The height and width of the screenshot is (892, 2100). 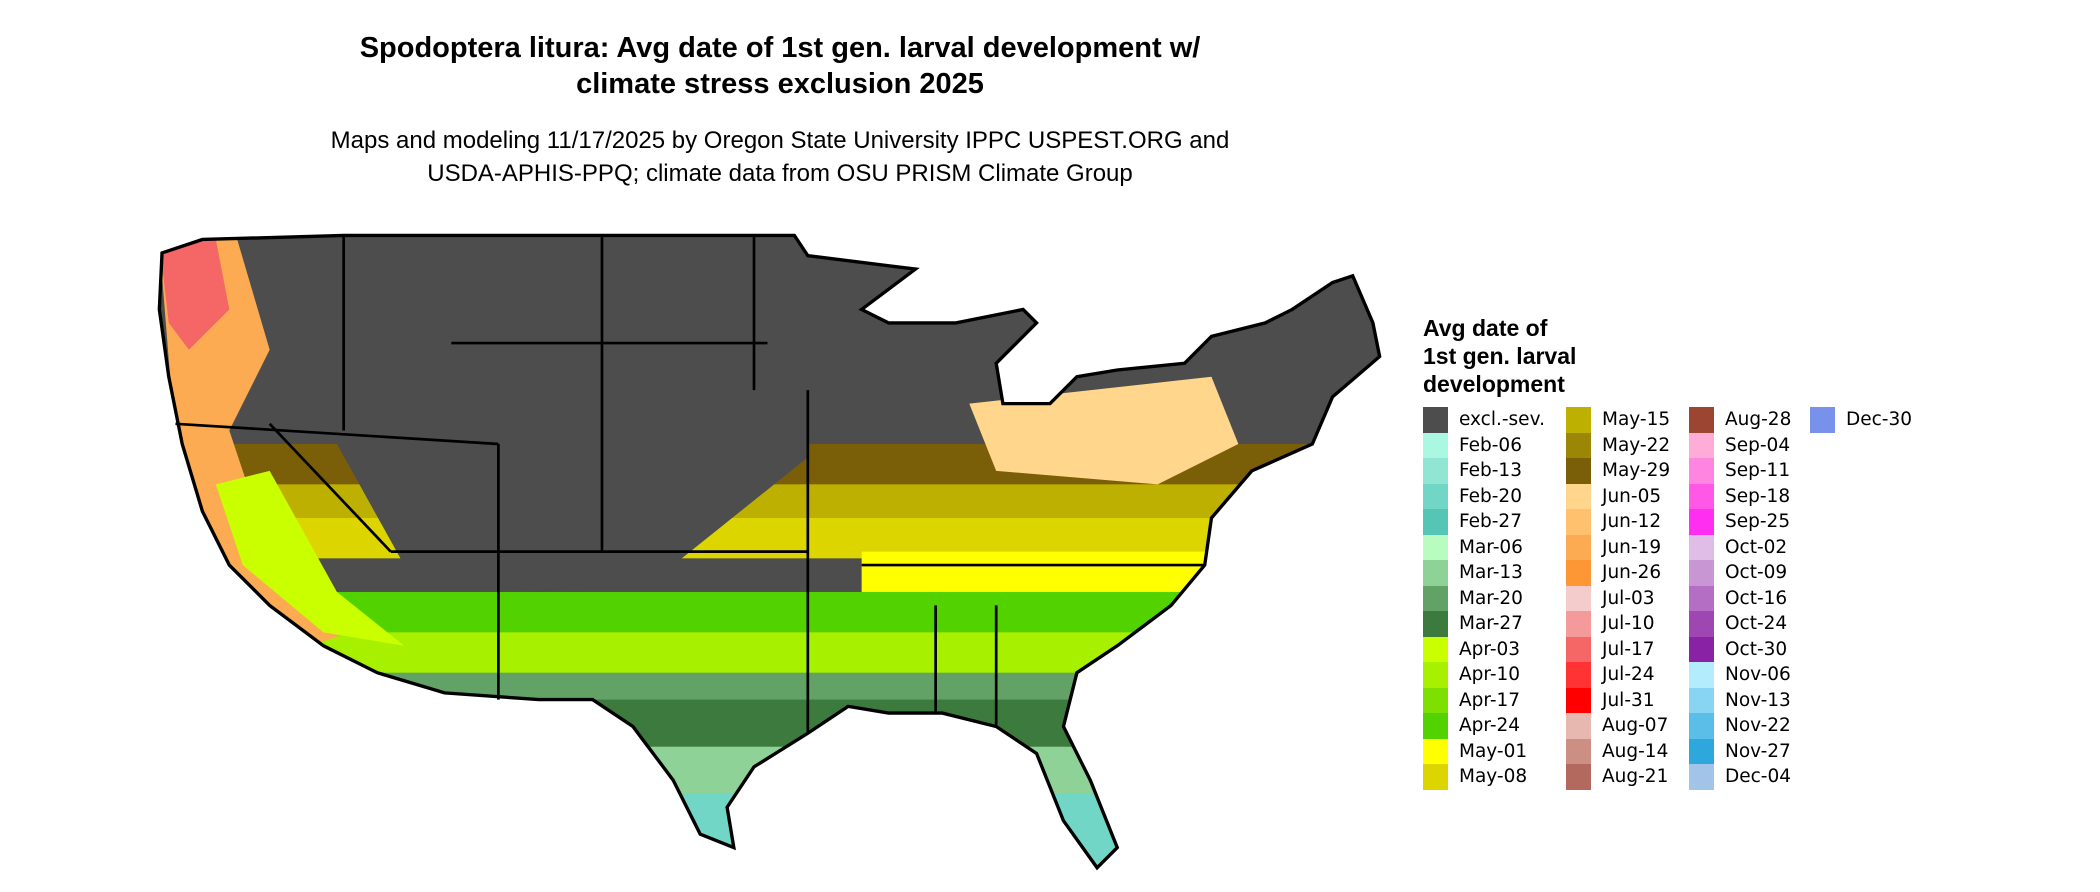 I want to click on legend-label: Feb-06, so click(x=1490, y=445).